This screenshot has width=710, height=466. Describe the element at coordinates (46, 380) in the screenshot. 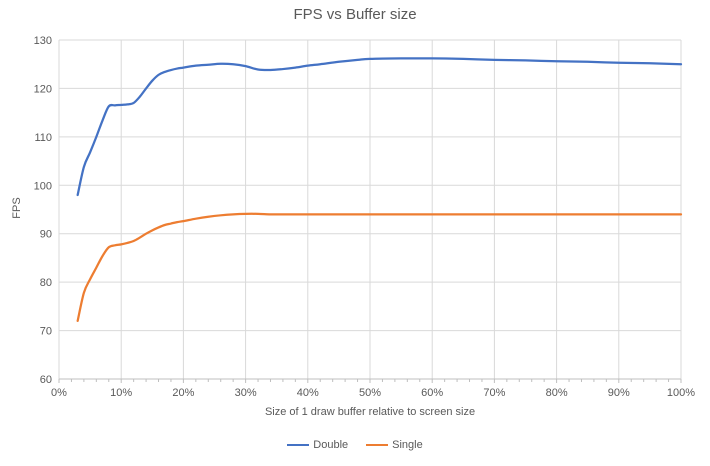

I see `y-tick-label: 60` at that location.